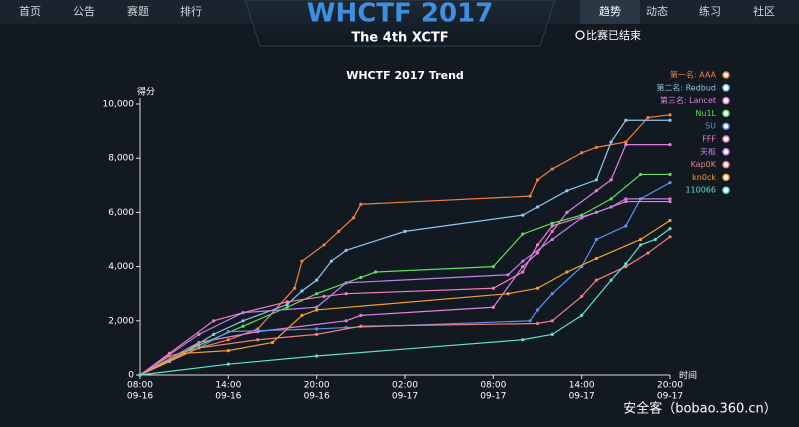  What do you see at coordinates (688, 100) in the screenshot?
I see `legend-label: 第三名: Lancet` at bounding box center [688, 100].